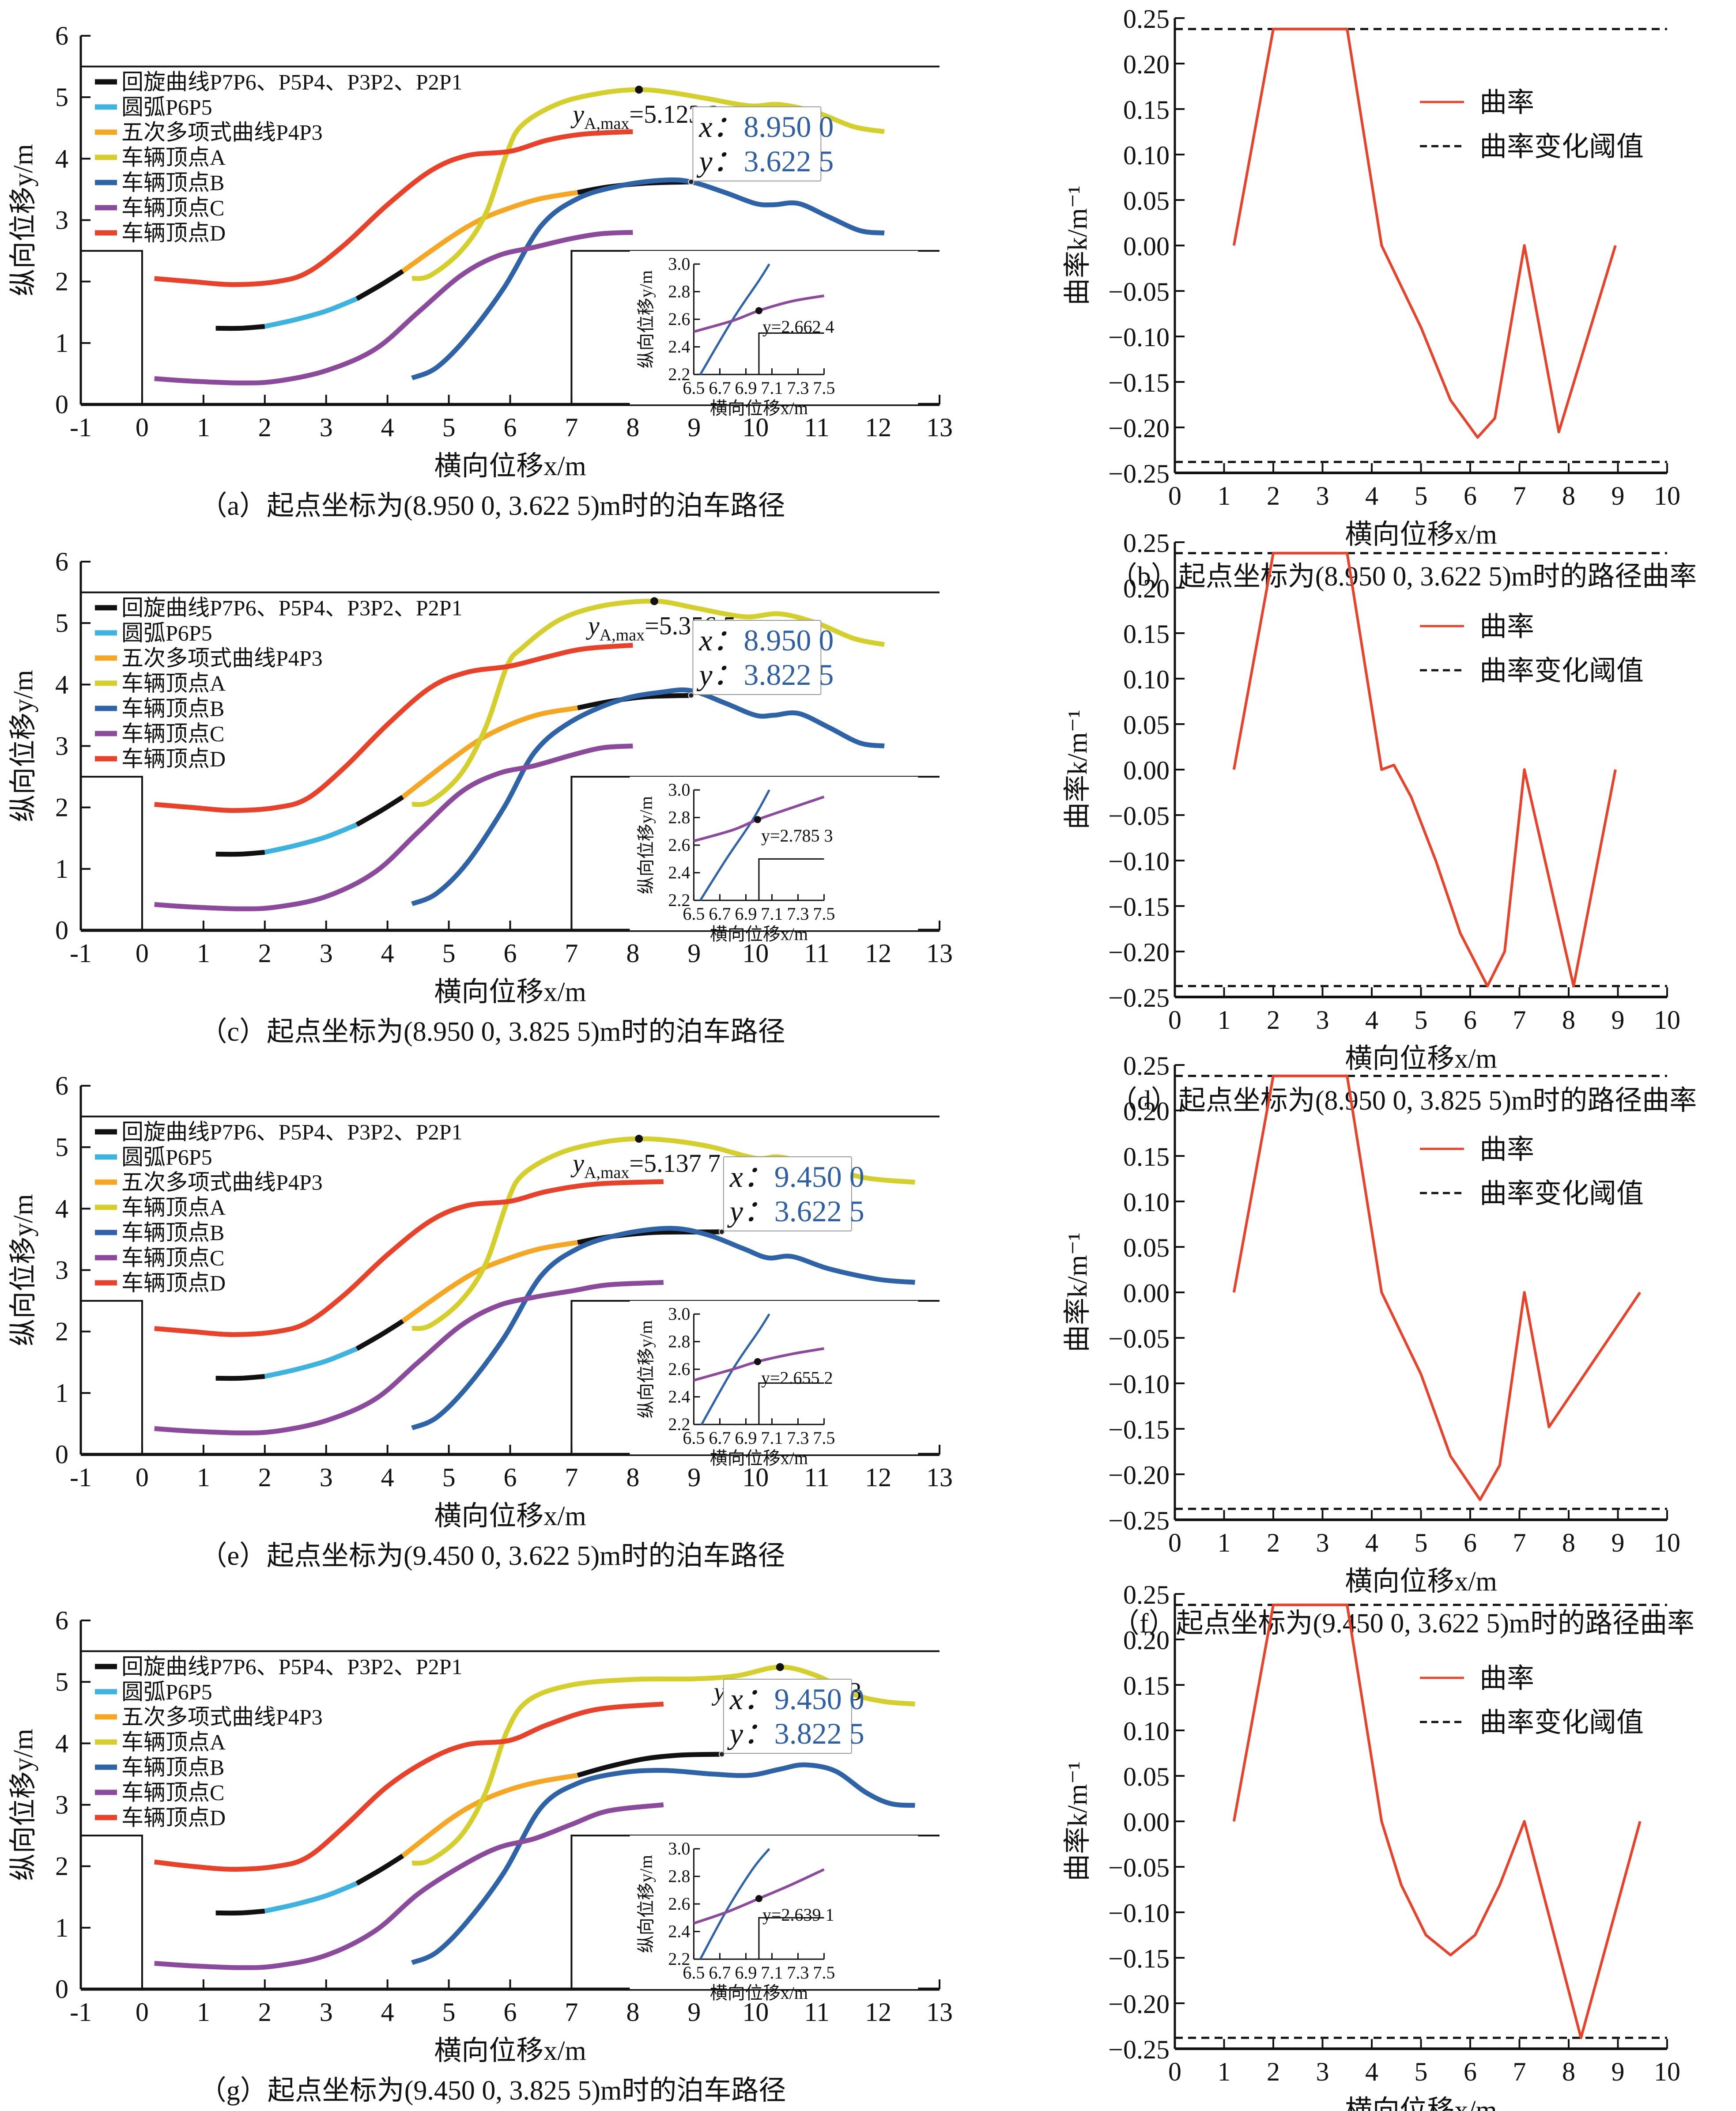 This screenshot has height=2111, width=1736. What do you see at coordinates (694, 1438) in the screenshot?
I see `inset-x-tick-label: 6.5` at bounding box center [694, 1438].